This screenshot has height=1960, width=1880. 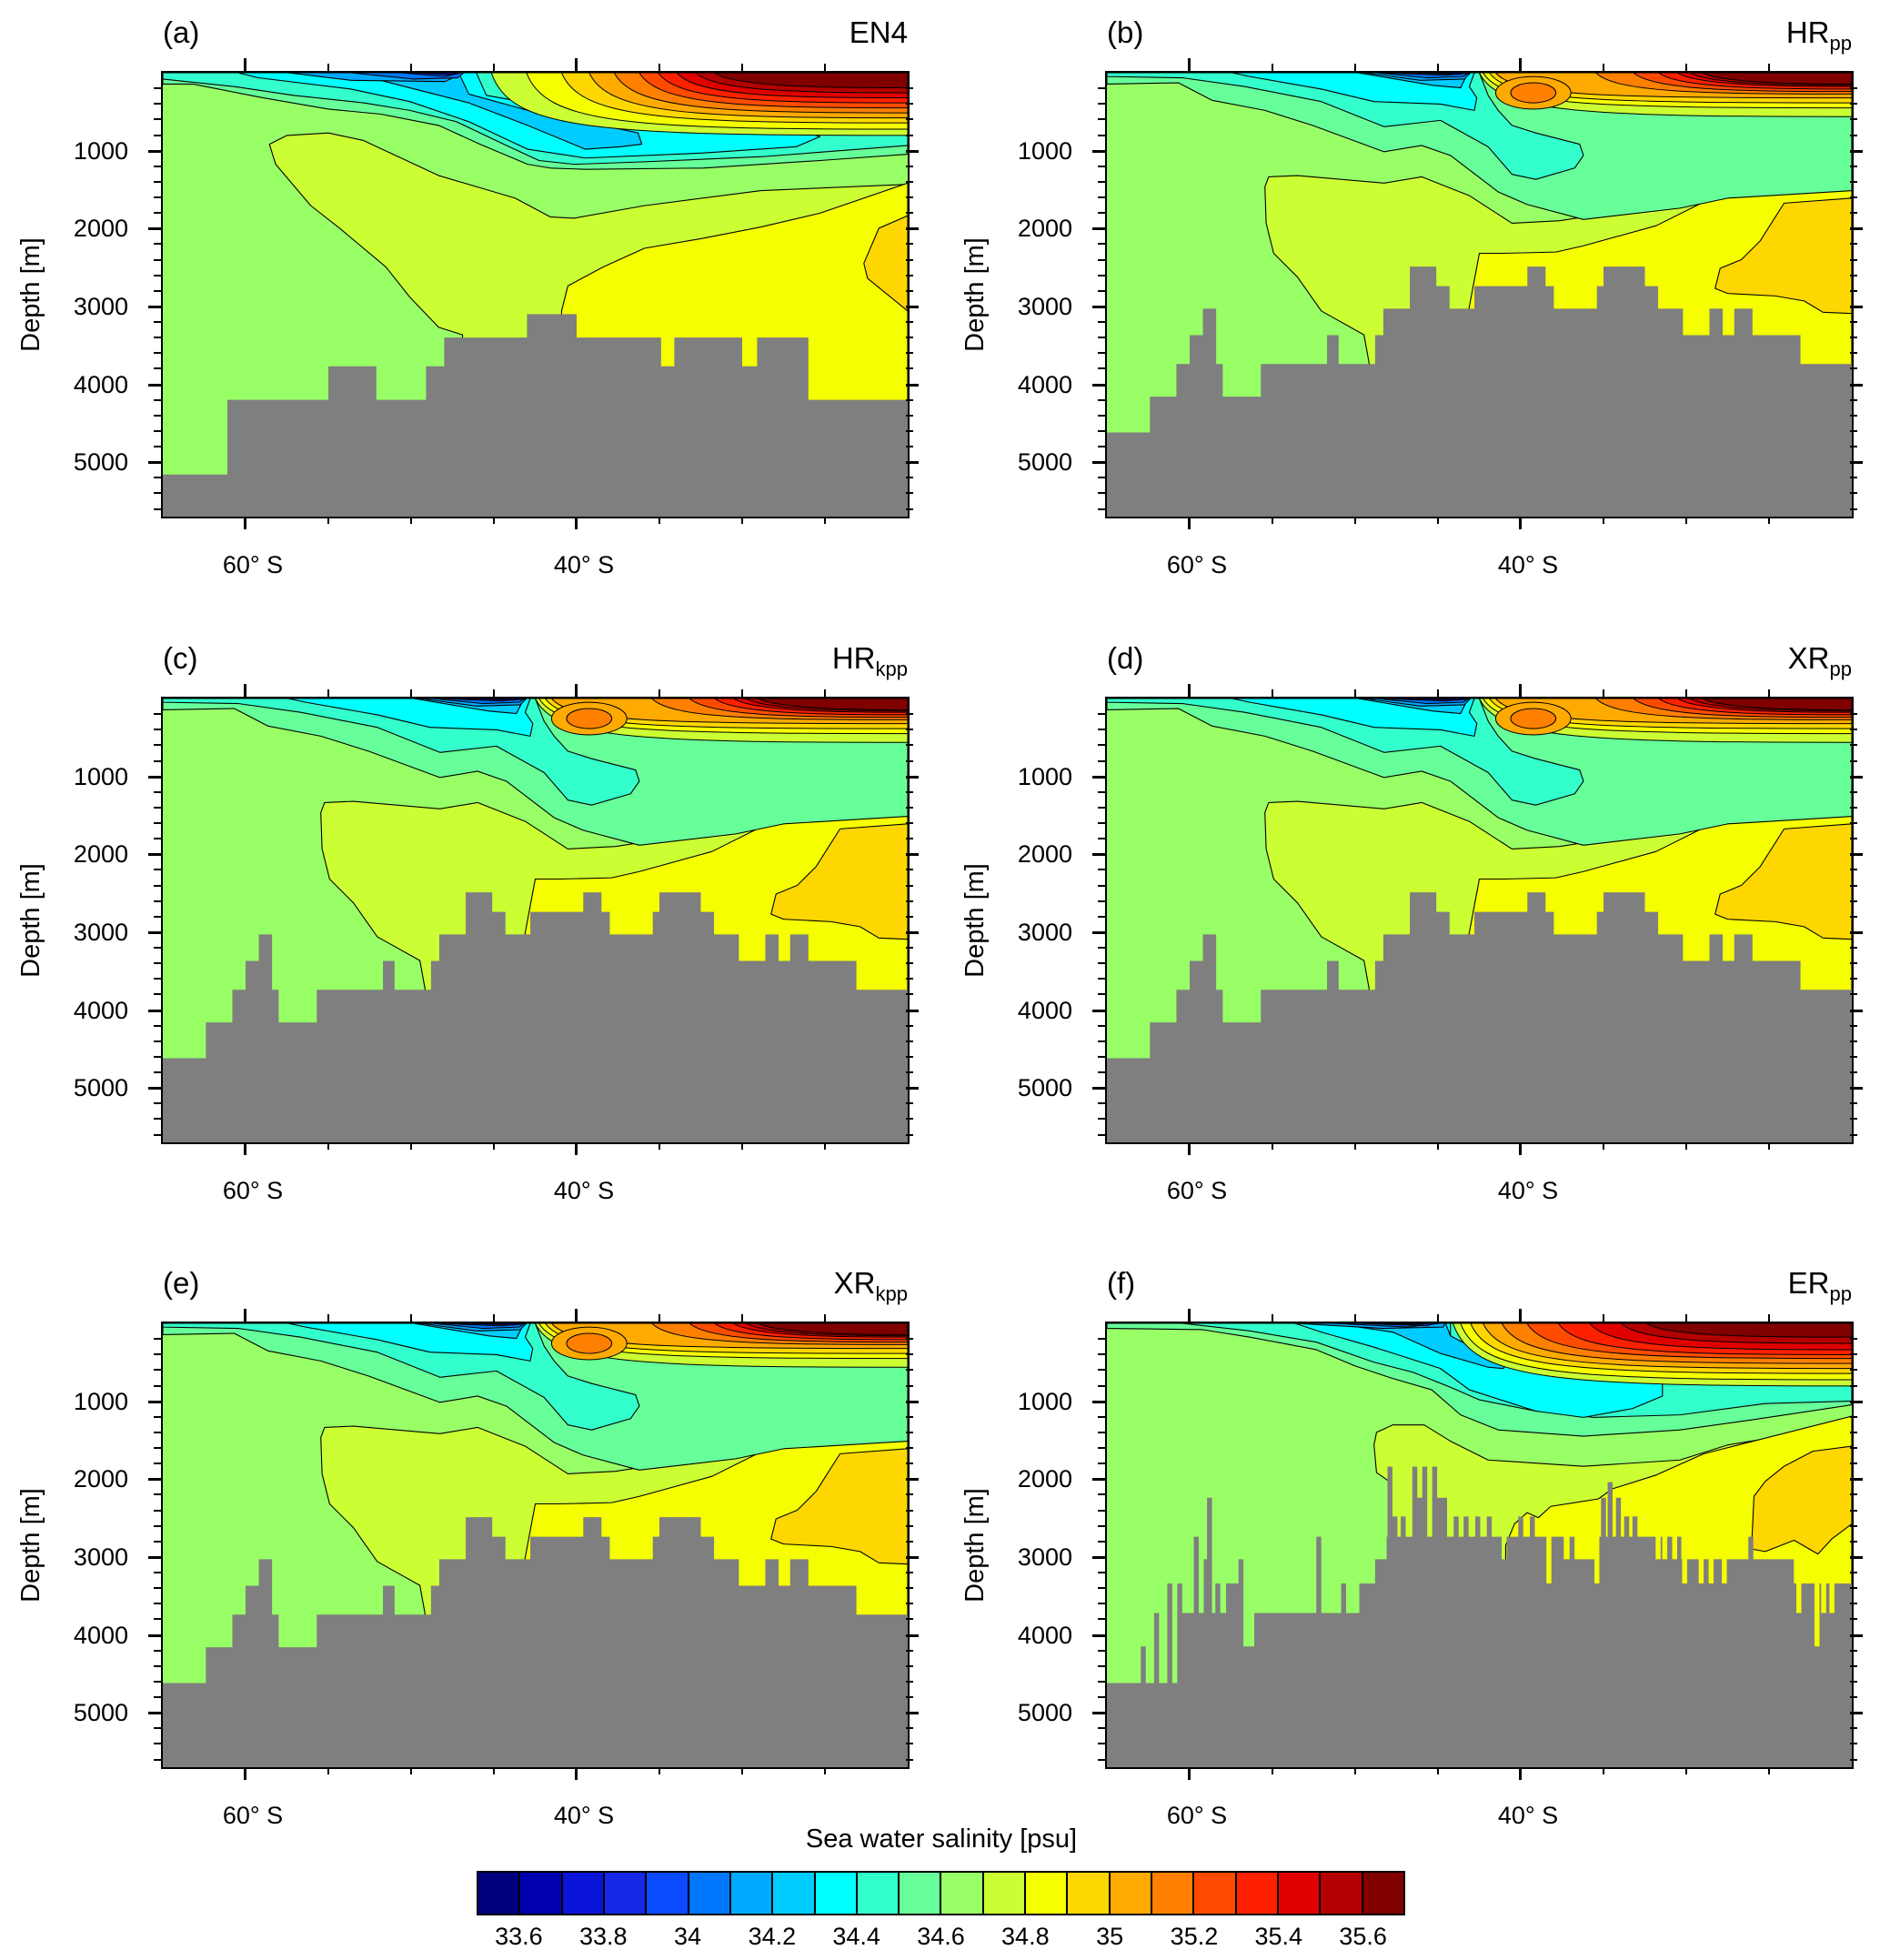 I want to click on panel-title-main: EN4, so click(x=878, y=32).